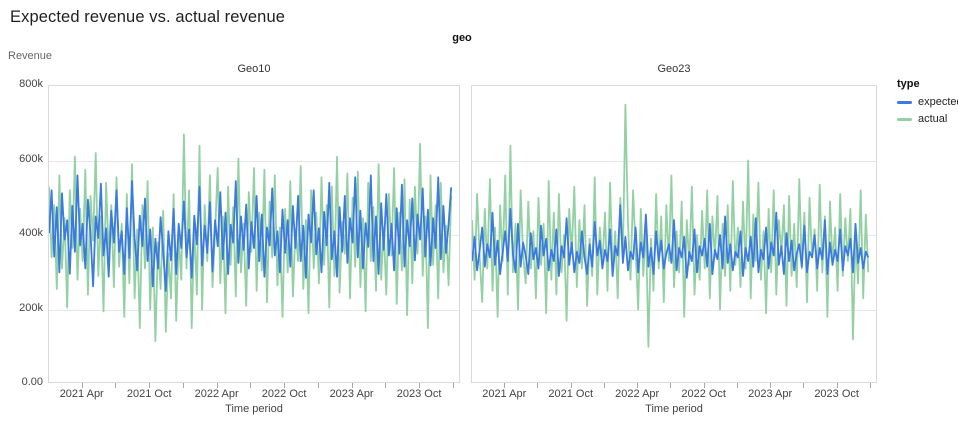 The width and height of the screenshot is (958, 424). I want to click on y-axis-labels: 800k 600k 400k 200k 0.00, so click(21, 233).